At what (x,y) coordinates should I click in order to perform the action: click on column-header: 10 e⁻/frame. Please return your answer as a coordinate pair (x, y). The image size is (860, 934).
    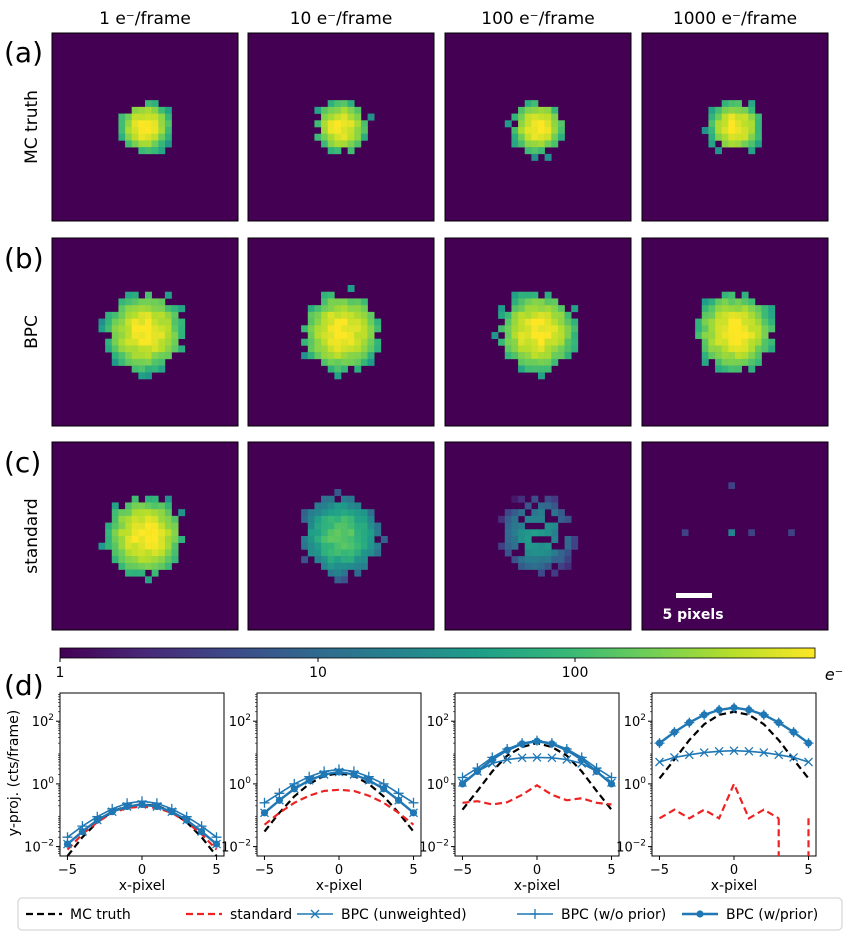
    Looking at the image, I should click on (341, 19).